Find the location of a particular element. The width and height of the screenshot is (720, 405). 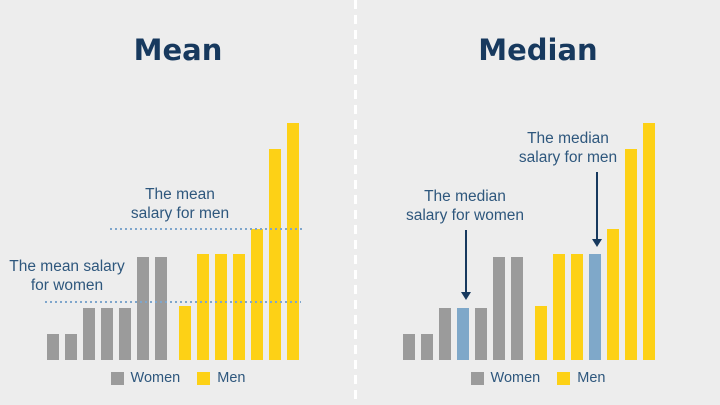

median-men-annotation: The median salary for men is located at coordinates (568, 148).